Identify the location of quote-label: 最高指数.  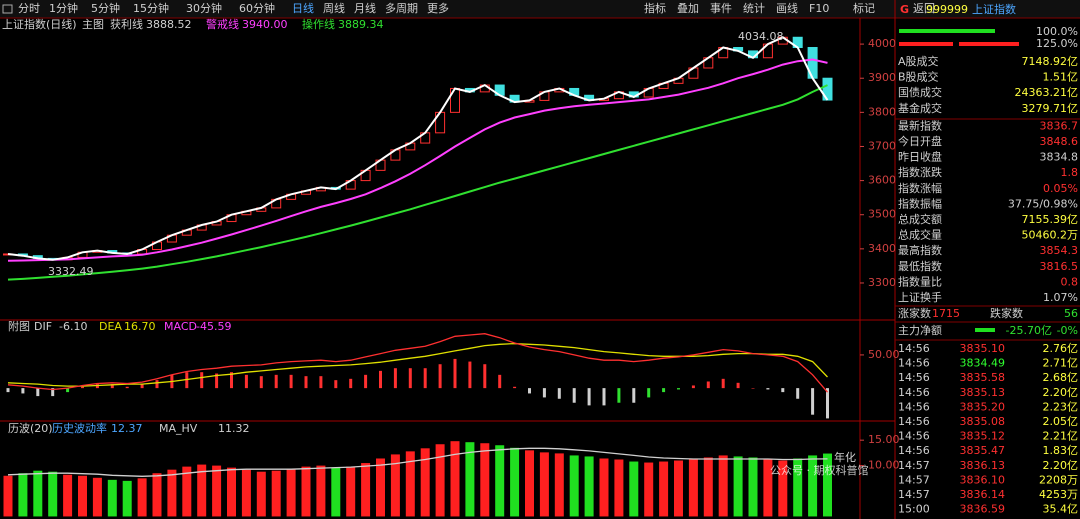
(920, 250).